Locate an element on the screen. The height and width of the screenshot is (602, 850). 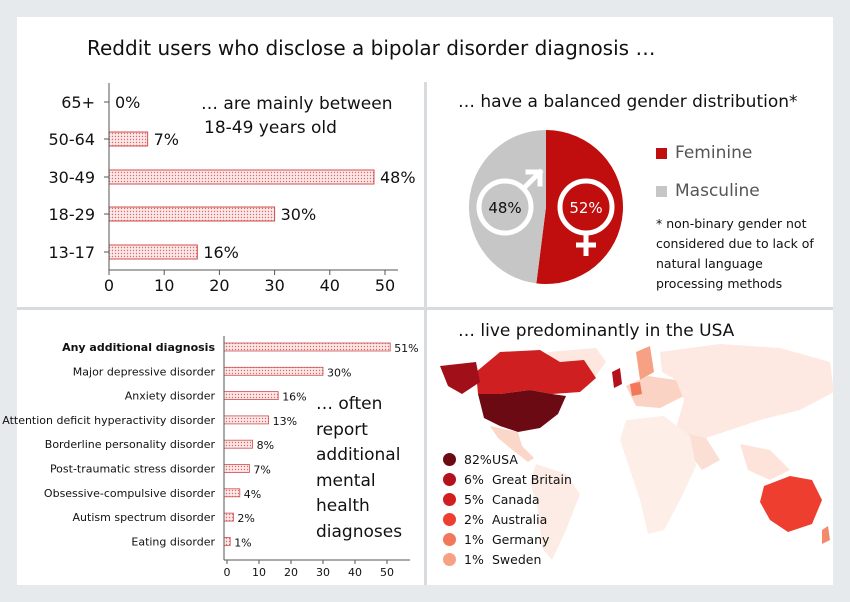
country-caption: … live predominantly in the USA is located at coordinates (596, 331).